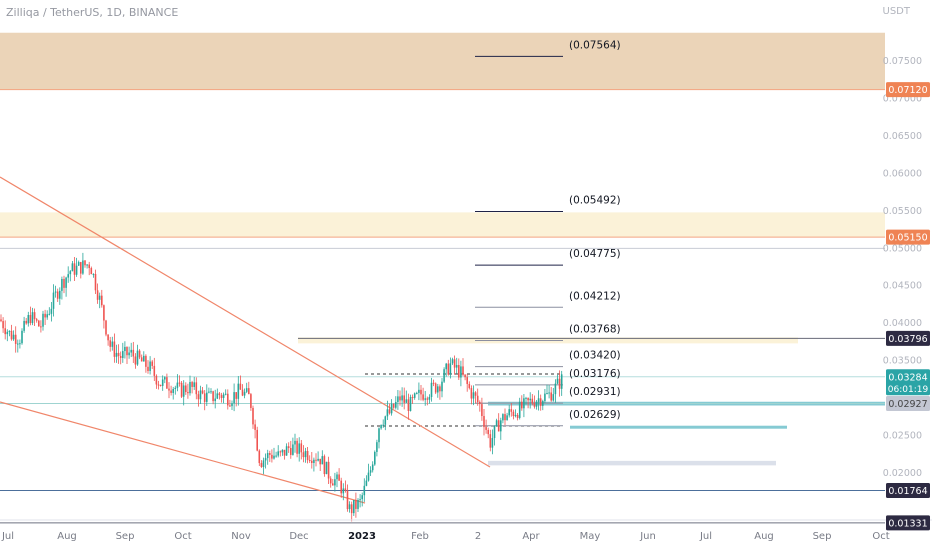 This screenshot has height=554, width=932. Describe the element at coordinates (902, 248) in the screenshot. I see `price-tick-5: 0.05000` at that location.